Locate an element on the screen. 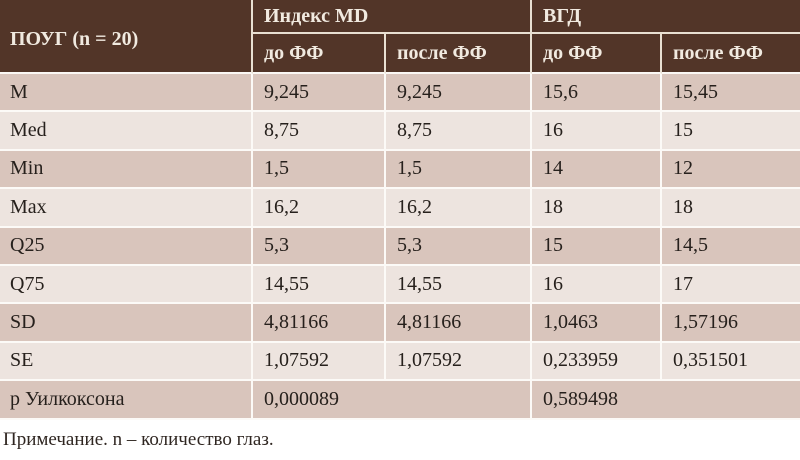 The width and height of the screenshot is (800, 460). table-row-med: Med 8,75 8,75 16 15 is located at coordinates (400, 131).